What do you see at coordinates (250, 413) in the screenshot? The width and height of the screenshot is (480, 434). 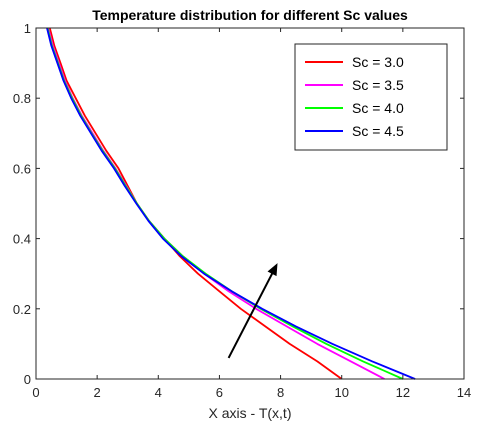 I see `x-axis-label: X axis - T(x,t)` at bounding box center [250, 413].